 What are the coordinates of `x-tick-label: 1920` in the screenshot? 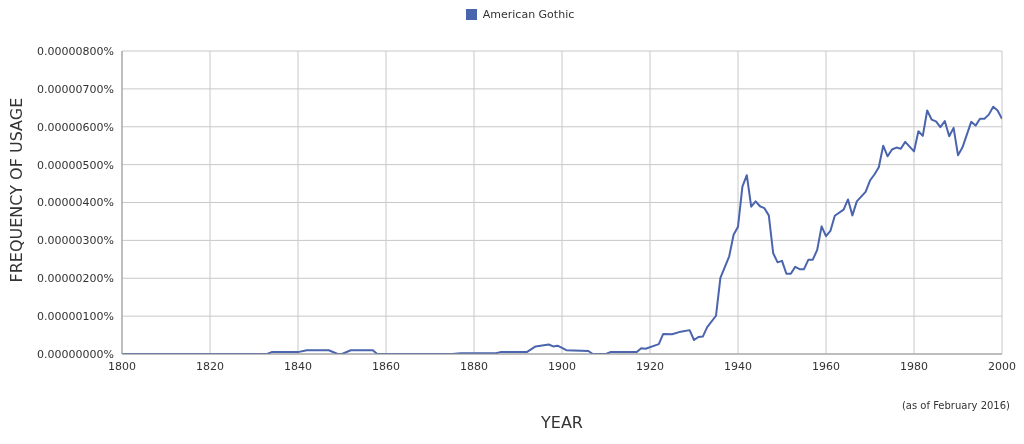 It's located at (650, 366).